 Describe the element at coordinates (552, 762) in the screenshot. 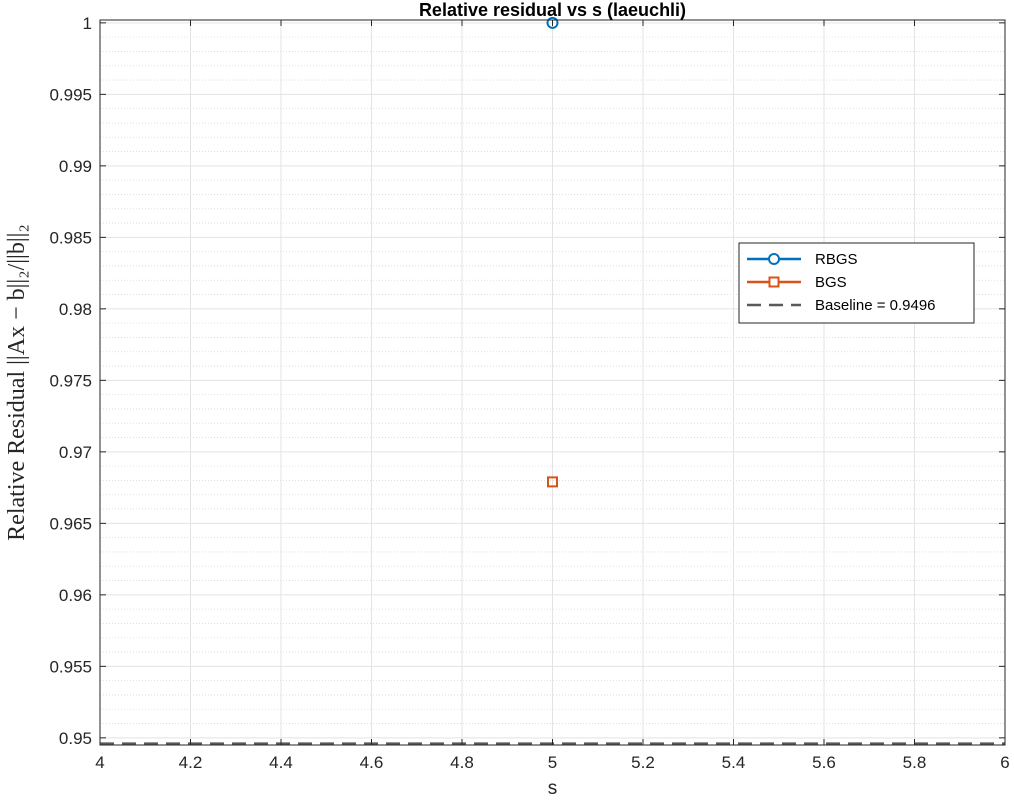

I see `x-tick-label: 5` at that location.